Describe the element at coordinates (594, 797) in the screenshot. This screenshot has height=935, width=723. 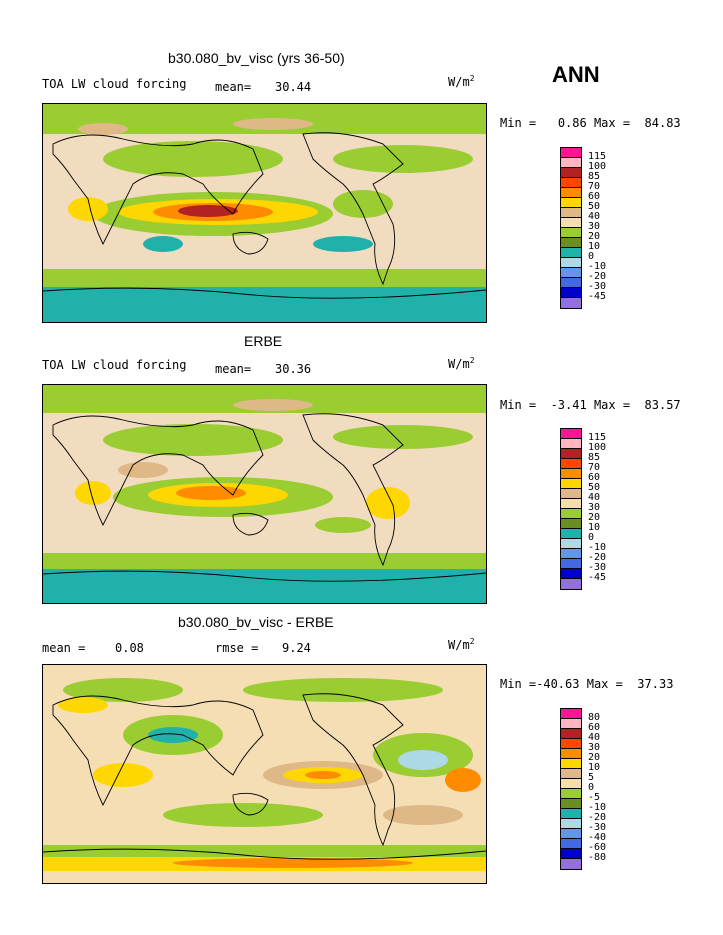
I see `colorbar-label: -5` at that location.